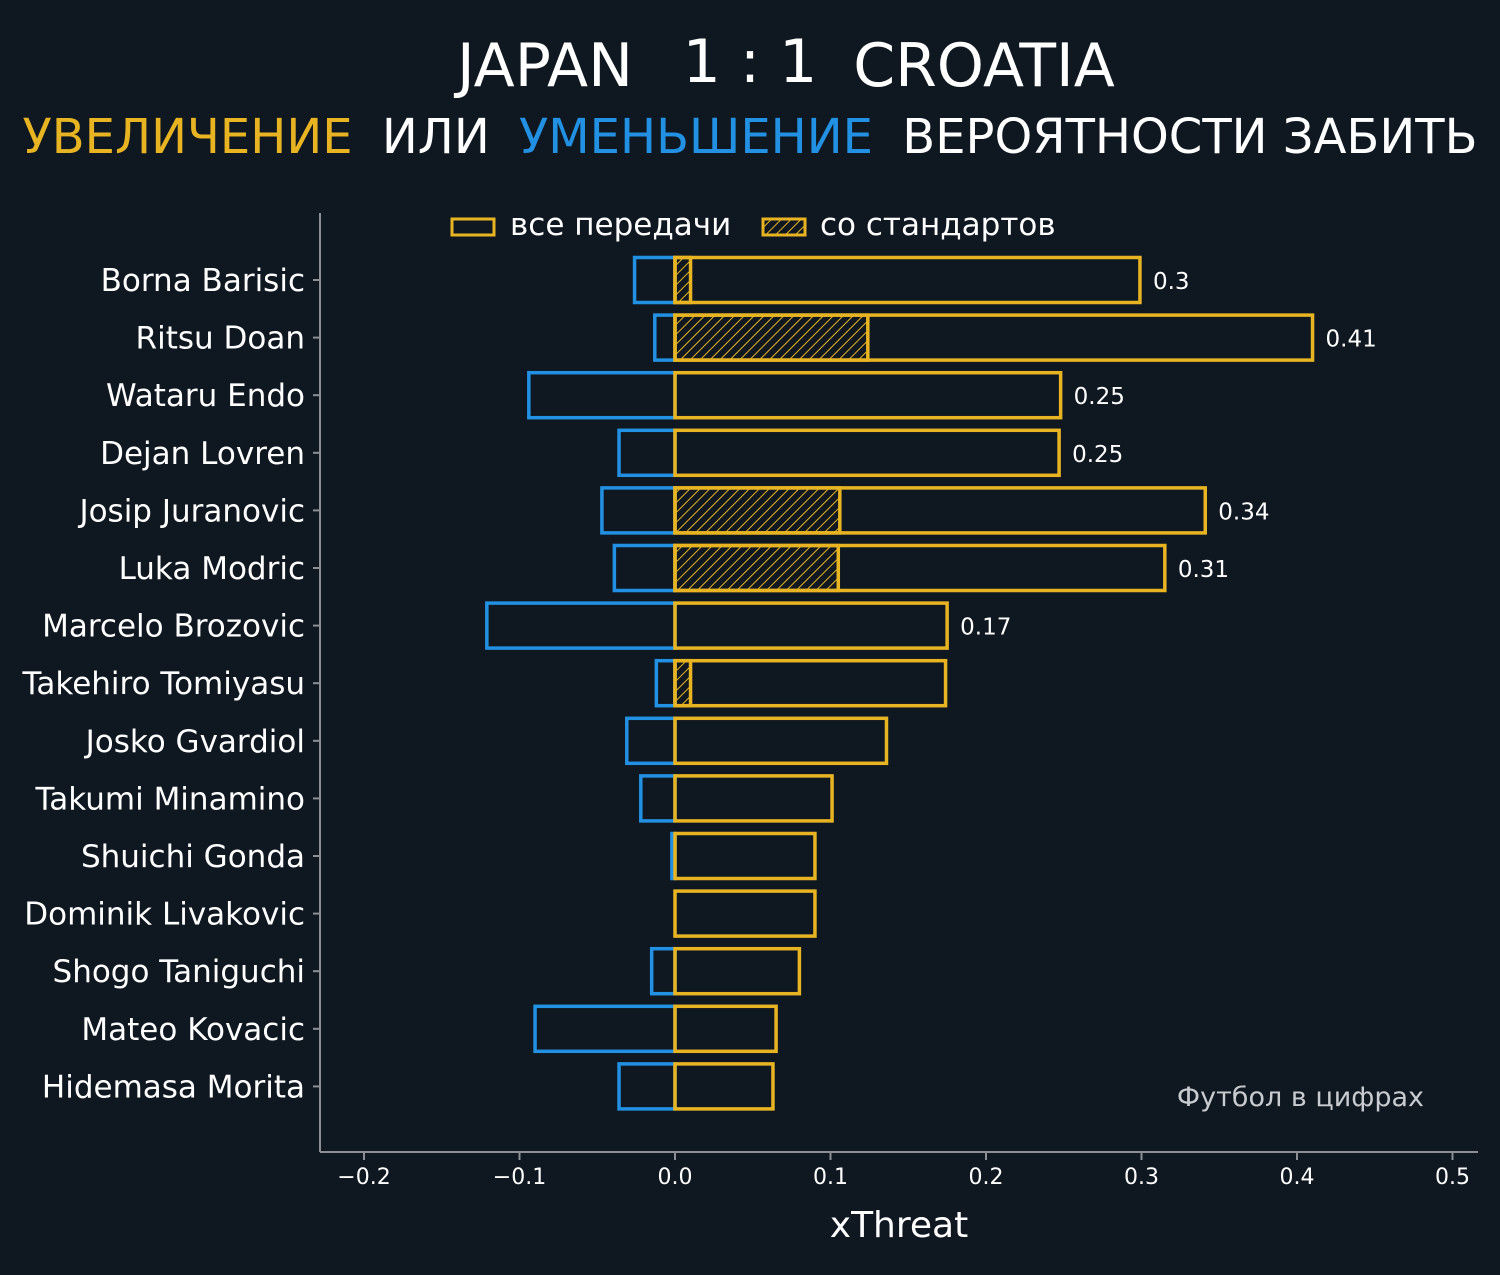 The height and width of the screenshot is (1275, 1500). Describe the element at coordinates (173, 627) in the screenshot. I see `player-label: Marcelo Brozovic` at that location.